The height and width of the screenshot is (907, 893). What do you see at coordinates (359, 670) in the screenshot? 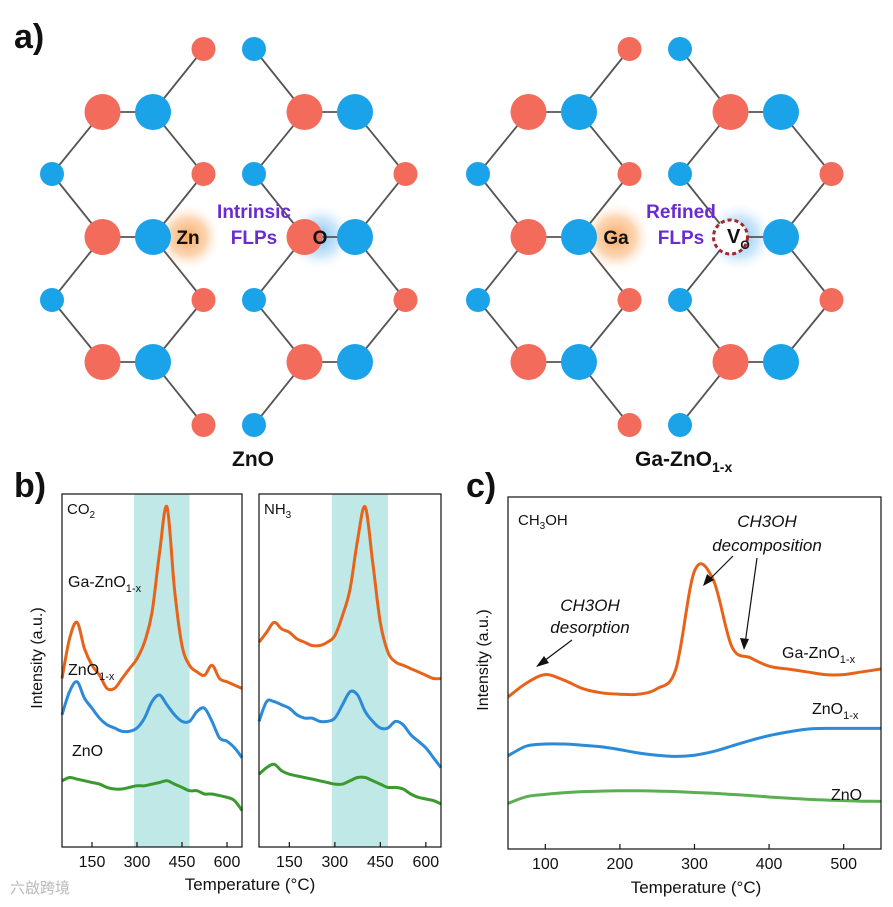
I see `highlight-band` at bounding box center [359, 670].